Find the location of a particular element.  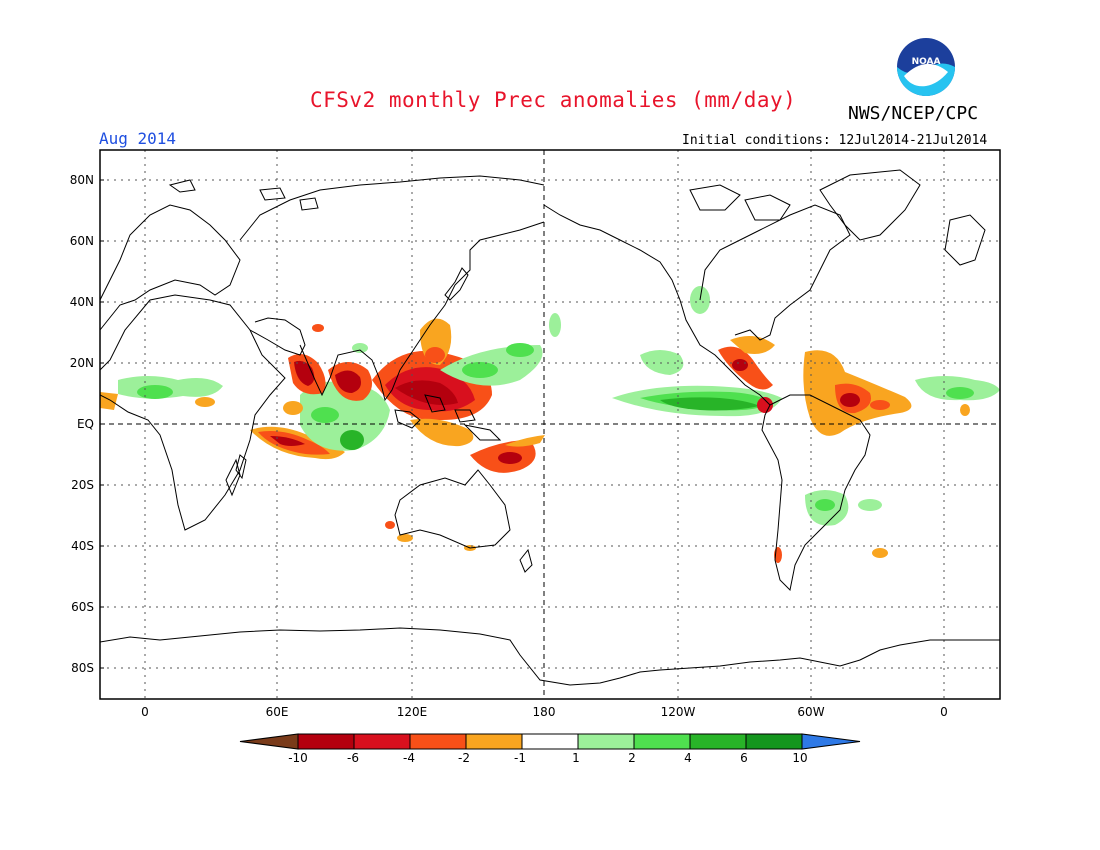

lat-label-80s: 80S is located at coordinates (82, 668).